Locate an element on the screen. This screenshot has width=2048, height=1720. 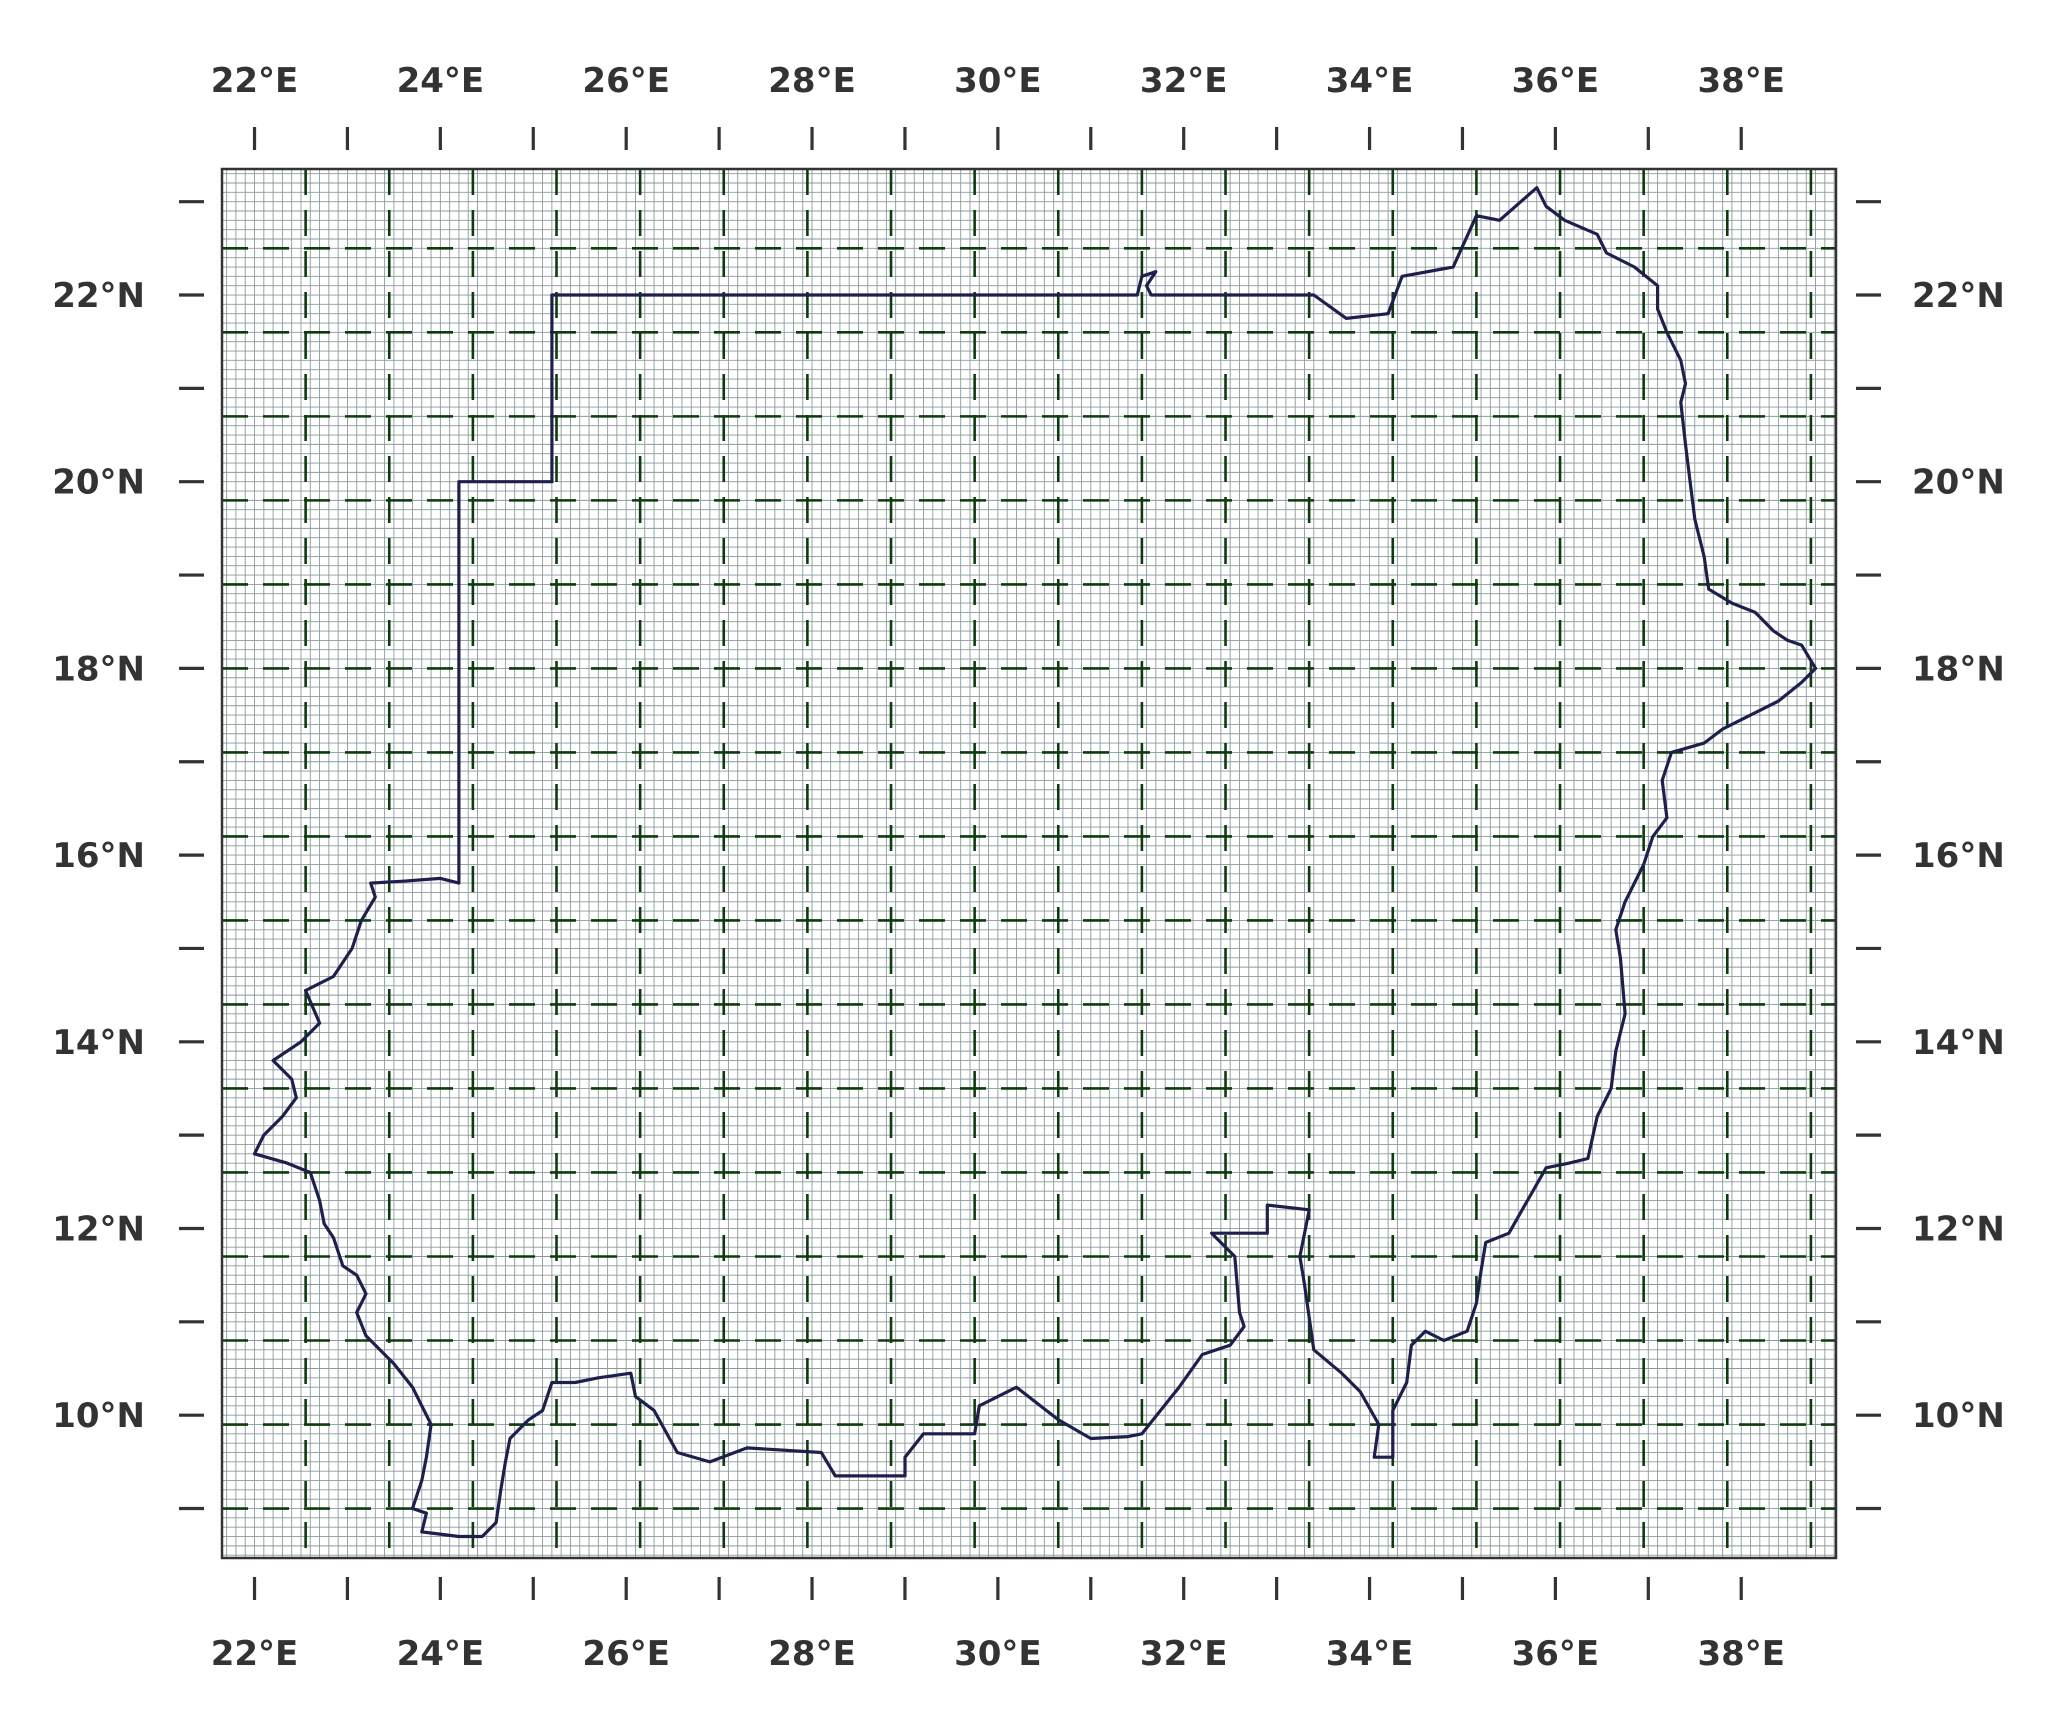
bottom-lon-label: 26°E is located at coordinates (626, 1654).